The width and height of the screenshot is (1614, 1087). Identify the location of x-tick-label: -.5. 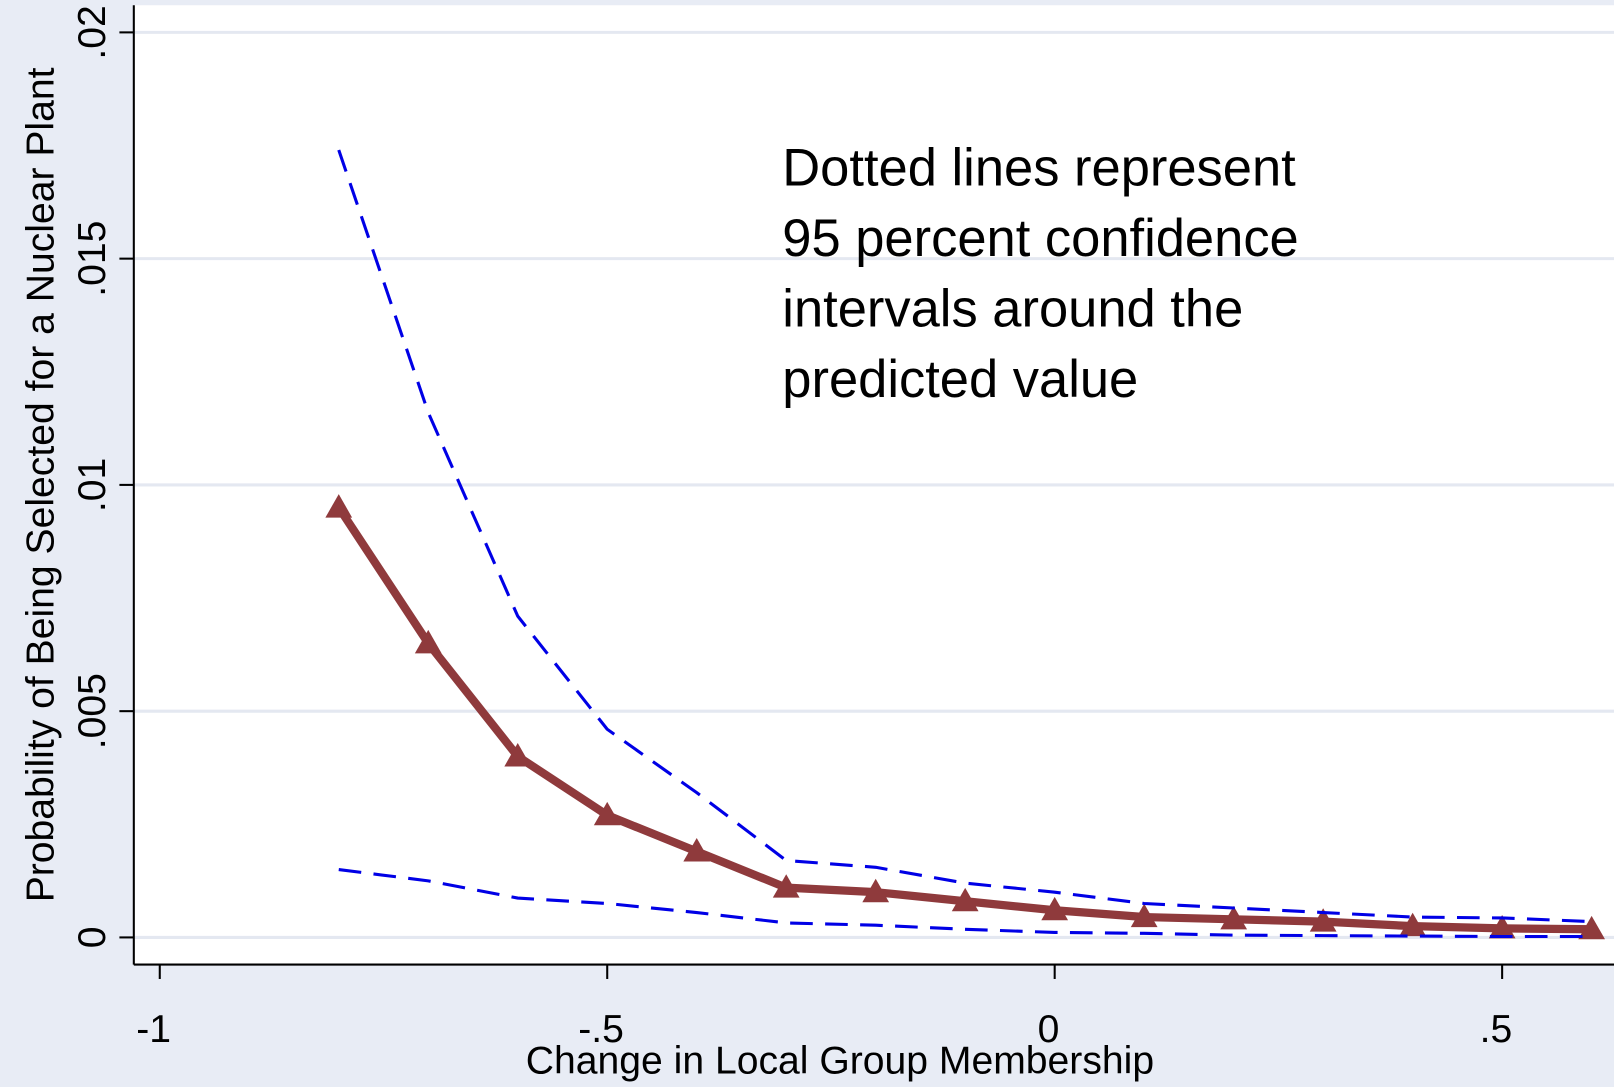
(601, 1029).